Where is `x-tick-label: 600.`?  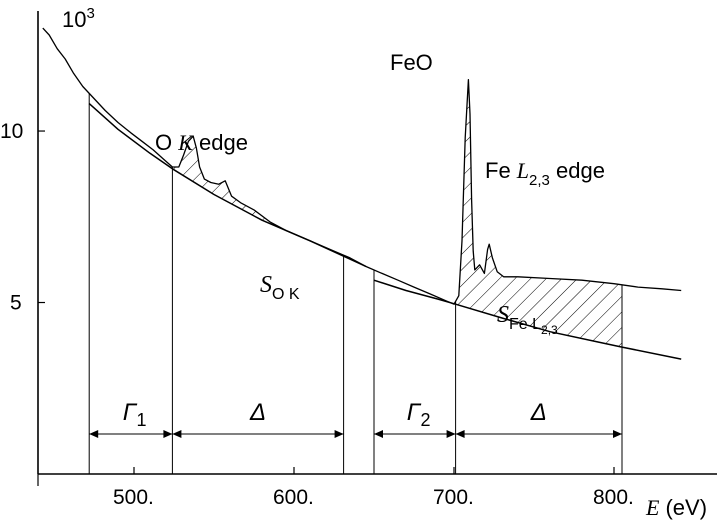 x-tick-label: 600. is located at coordinates (293, 497).